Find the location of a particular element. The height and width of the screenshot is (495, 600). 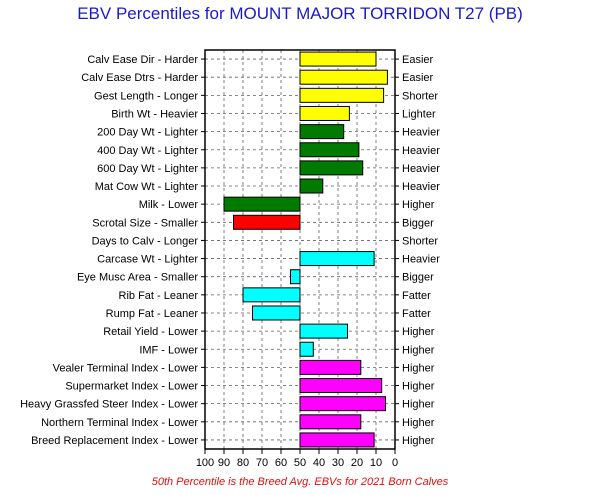

x-tick-label: 70 is located at coordinates (262, 463).